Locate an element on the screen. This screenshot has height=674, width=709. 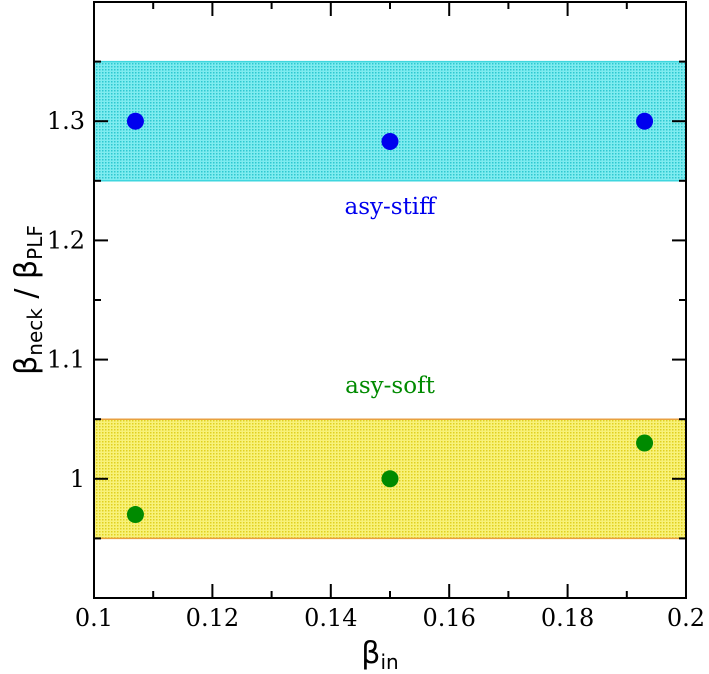
y-axis-label: βneck / βPLF is located at coordinates (28, 300).